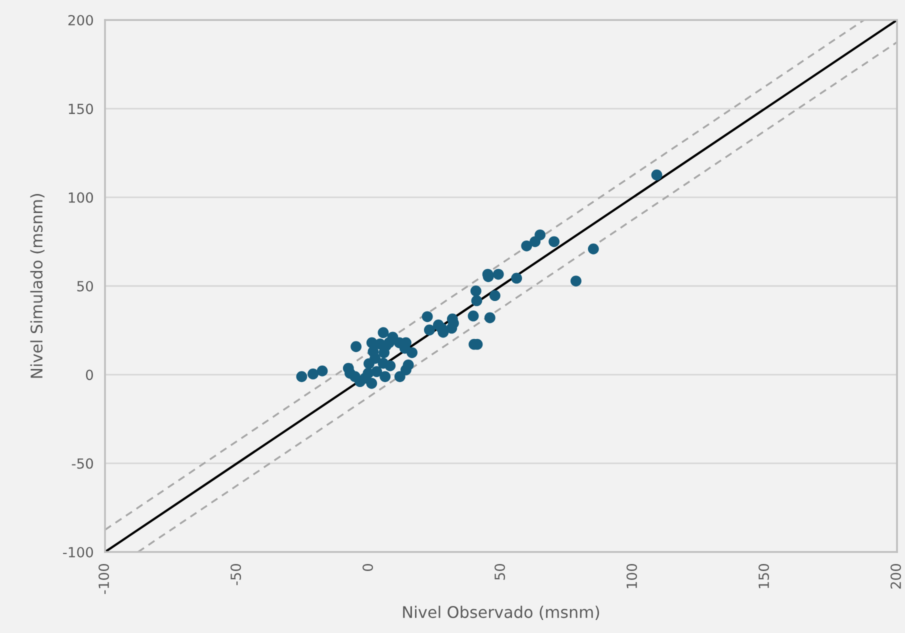  I want to click on y-tick-label: 150, so click(80, 109).